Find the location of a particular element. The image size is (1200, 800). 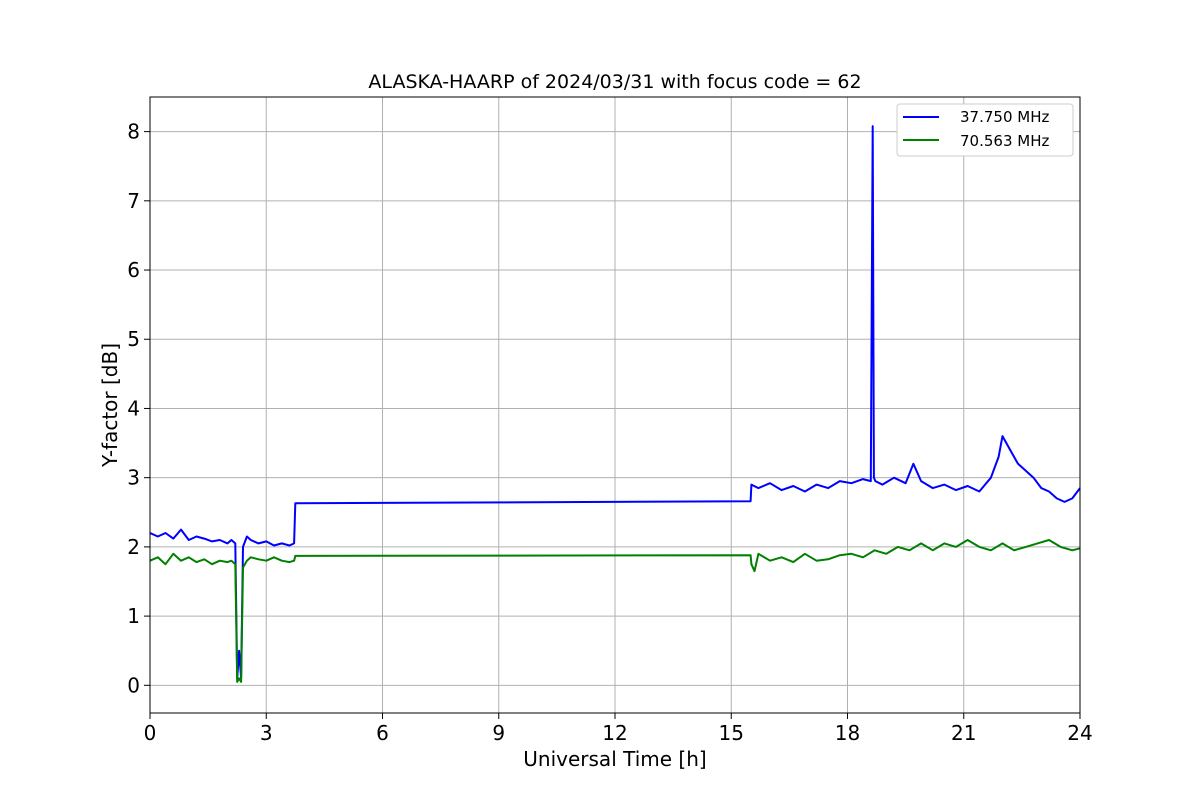

legend-box is located at coordinates (985, 130).